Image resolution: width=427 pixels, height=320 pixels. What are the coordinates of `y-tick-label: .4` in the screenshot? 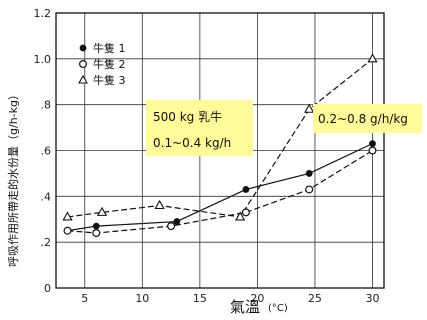 It's located at (46, 196).